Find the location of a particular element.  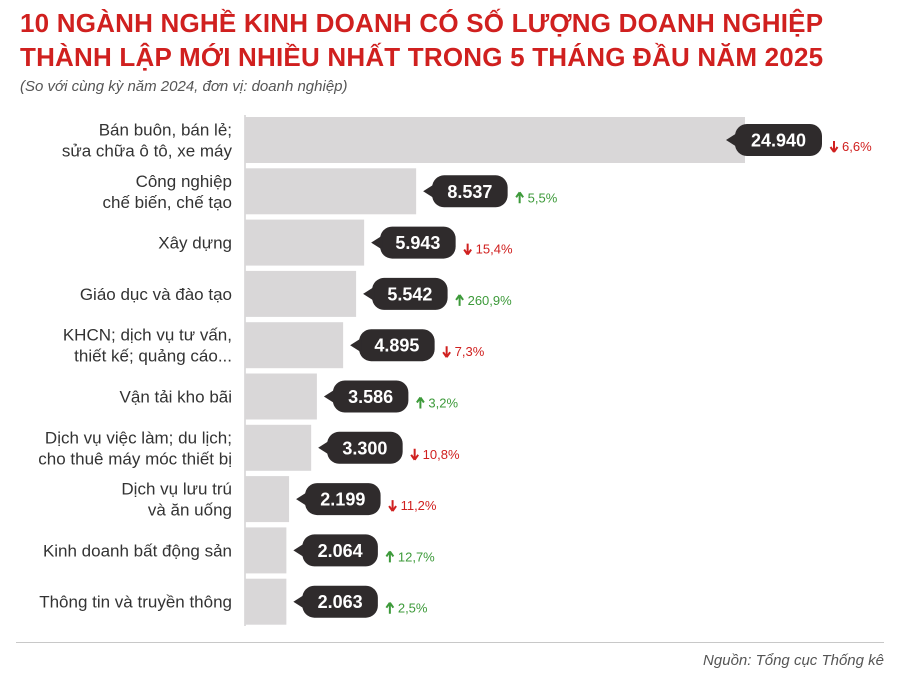

source-note: Nguồn: Tổng cục Thống kê is located at coordinates (793, 660).